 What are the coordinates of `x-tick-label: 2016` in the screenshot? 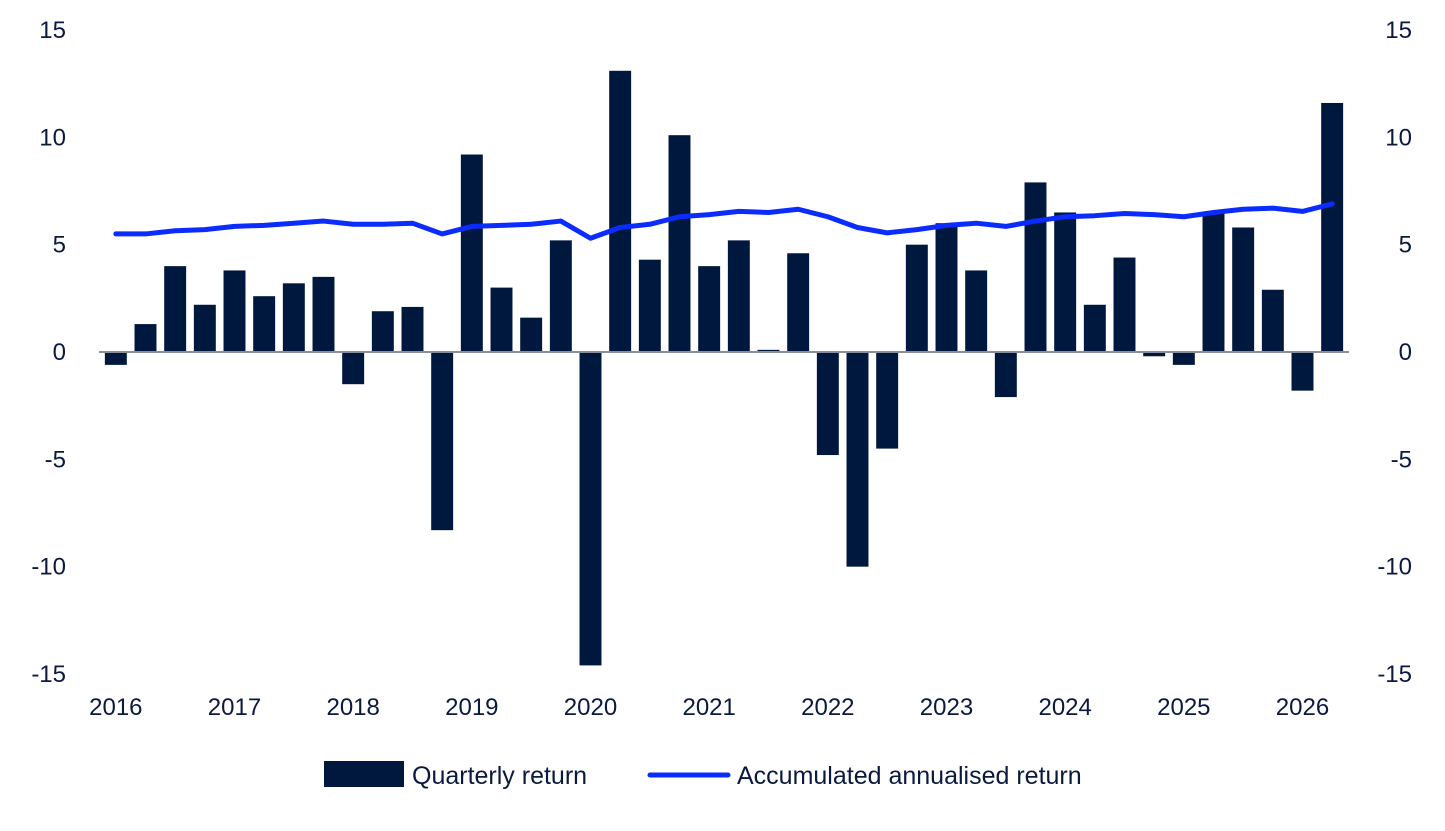 It's located at (115, 707).